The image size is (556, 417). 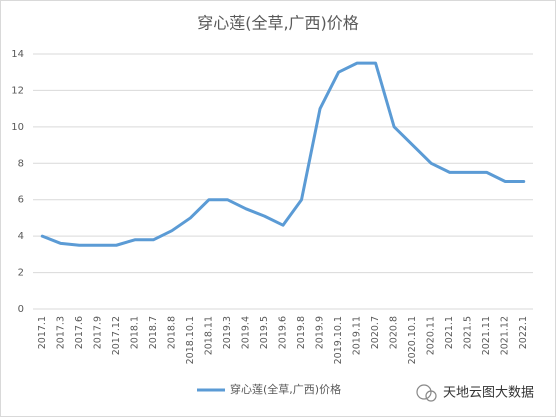 I want to click on x-tick-label: 2019.9, so click(x=320, y=332).